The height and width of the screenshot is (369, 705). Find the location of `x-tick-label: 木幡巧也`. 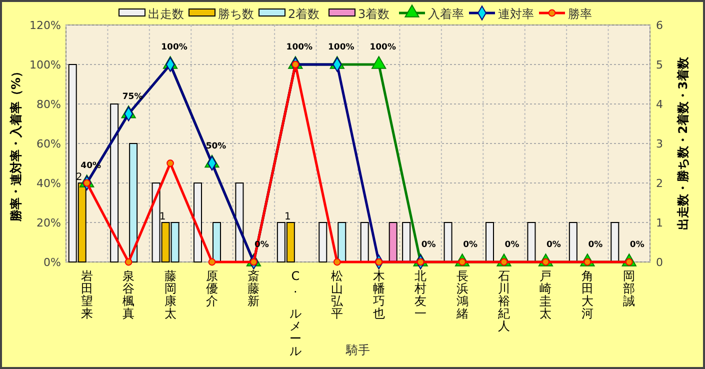

x-tick-label: 木幡巧也 is located at coordinates (378, 294).